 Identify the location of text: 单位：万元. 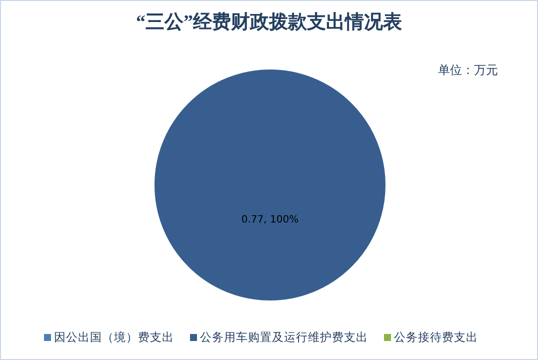
(468, 70).